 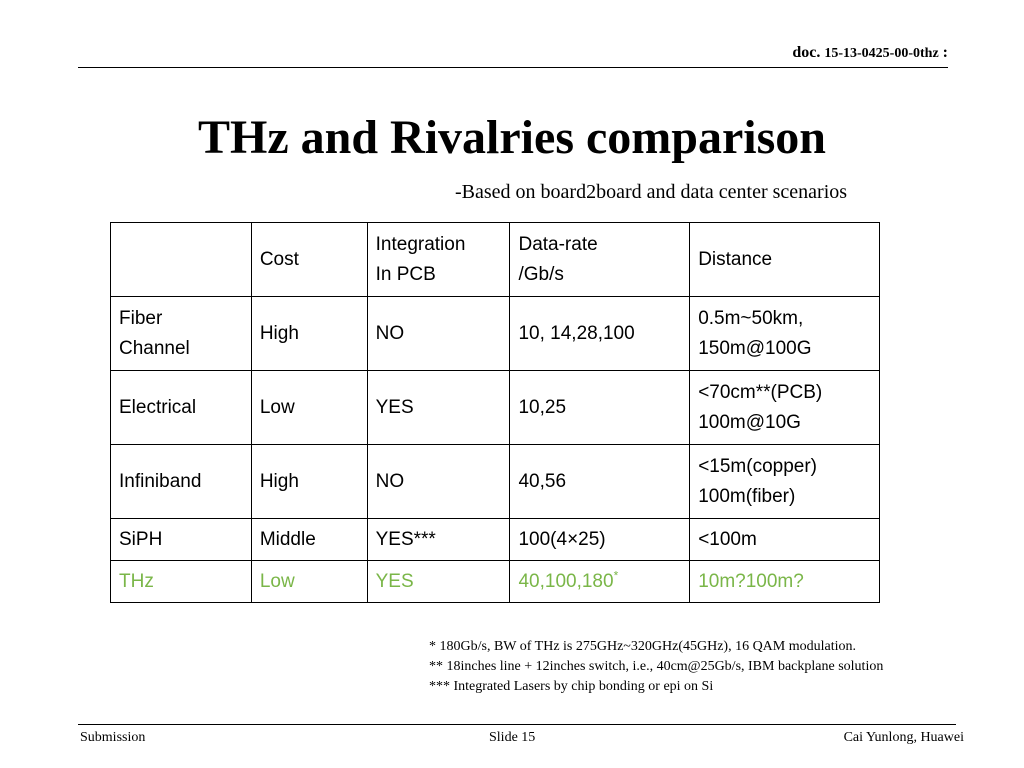 What do you see at coordinates (181, 259) in the screenshot?
I see `header-cell-blank` at bounding box center [181, 259].